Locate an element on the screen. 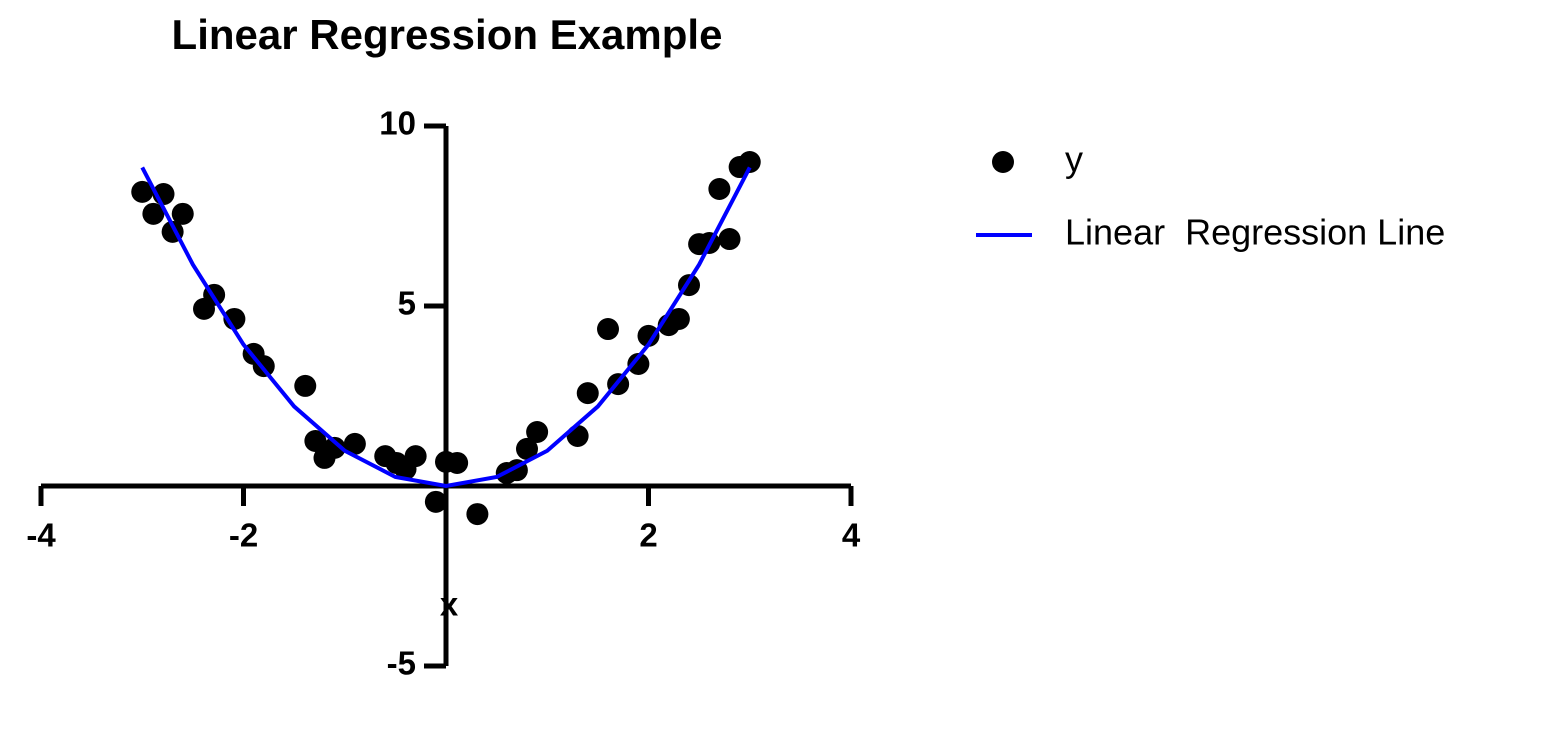  y-tick-label: 5 is located at coordinates (407, 303).